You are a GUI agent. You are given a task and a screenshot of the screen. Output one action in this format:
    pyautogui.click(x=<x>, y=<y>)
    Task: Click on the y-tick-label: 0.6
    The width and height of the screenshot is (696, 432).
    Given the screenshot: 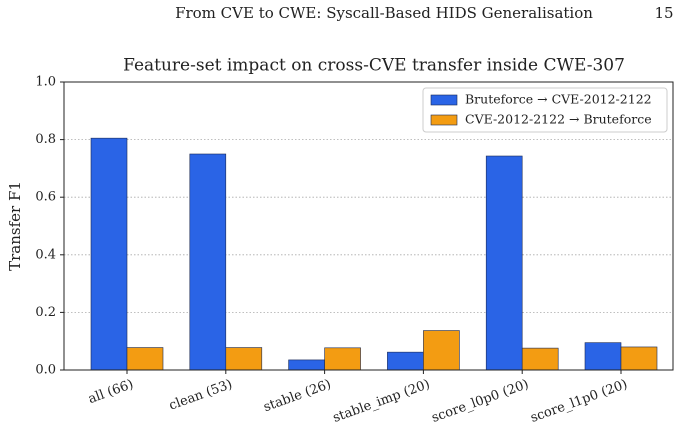 What is the action you would take?
    pyautogui.click(x=45, y=197)
    